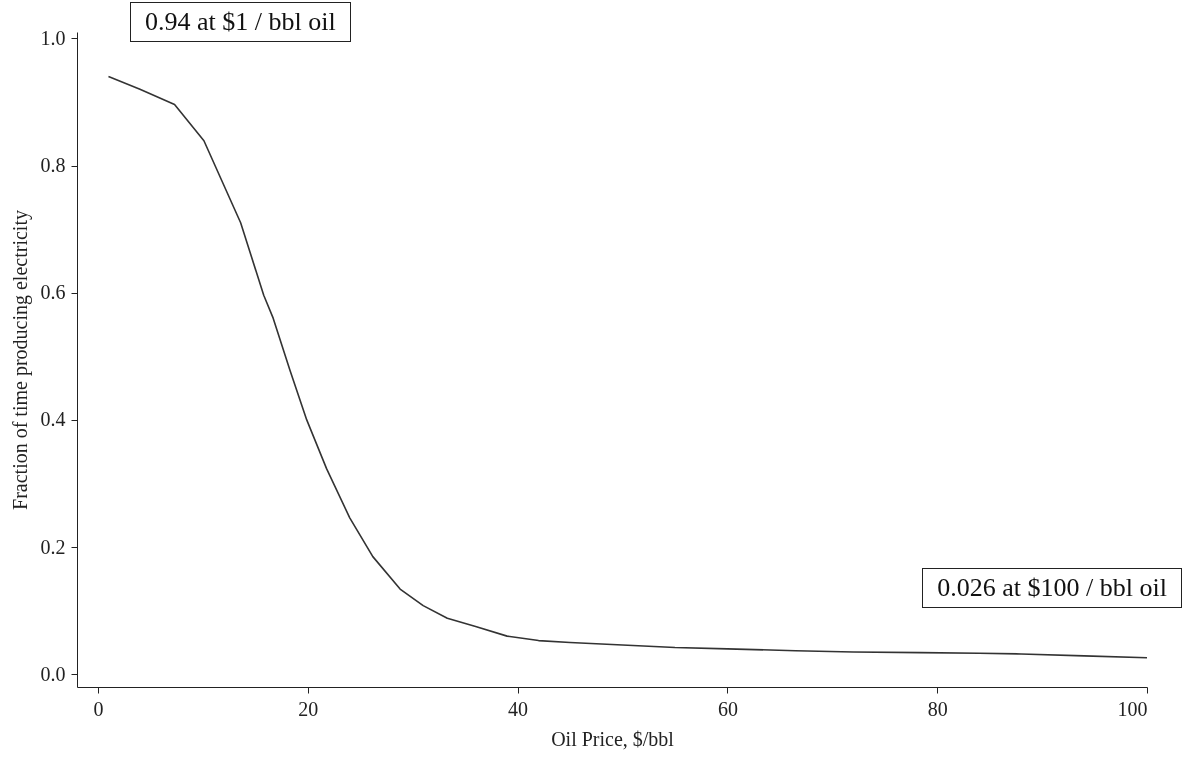 The width and height of the screenshot is (1198, 780). I want to click on y-tick-label: 0.0, so click(53, 673).